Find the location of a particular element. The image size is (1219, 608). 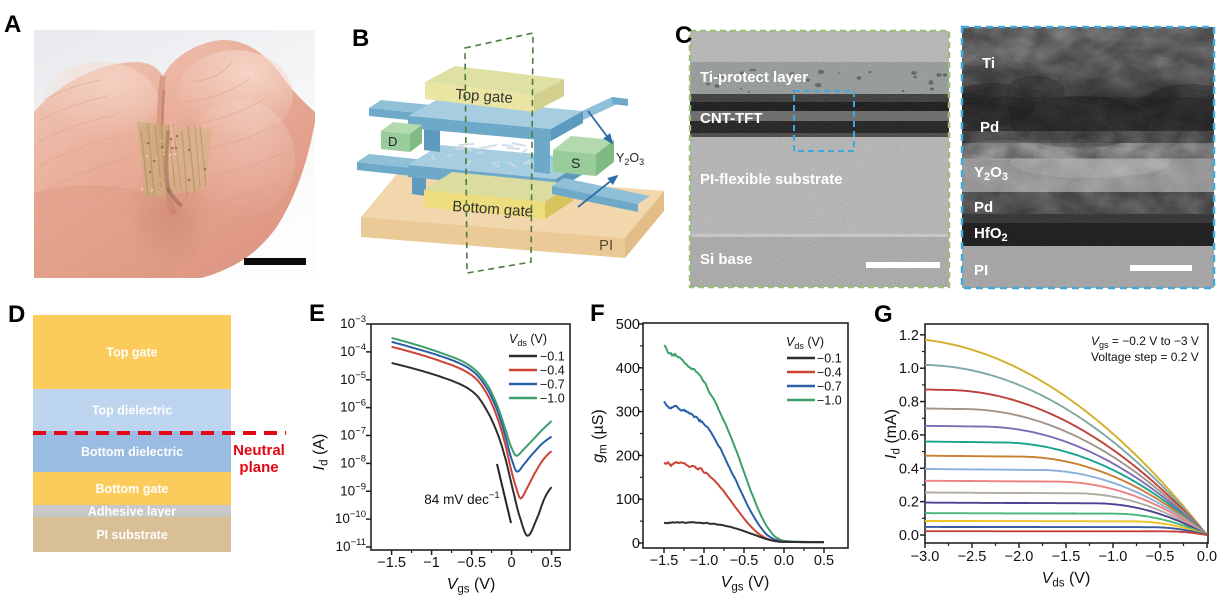

svg-text: 10⁻³ is located at coordinates (353, 322).